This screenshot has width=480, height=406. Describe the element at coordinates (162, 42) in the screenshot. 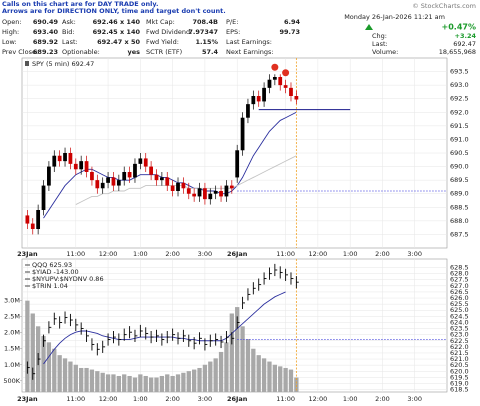

I see `quote-label: Fwd Yield:` at that location.